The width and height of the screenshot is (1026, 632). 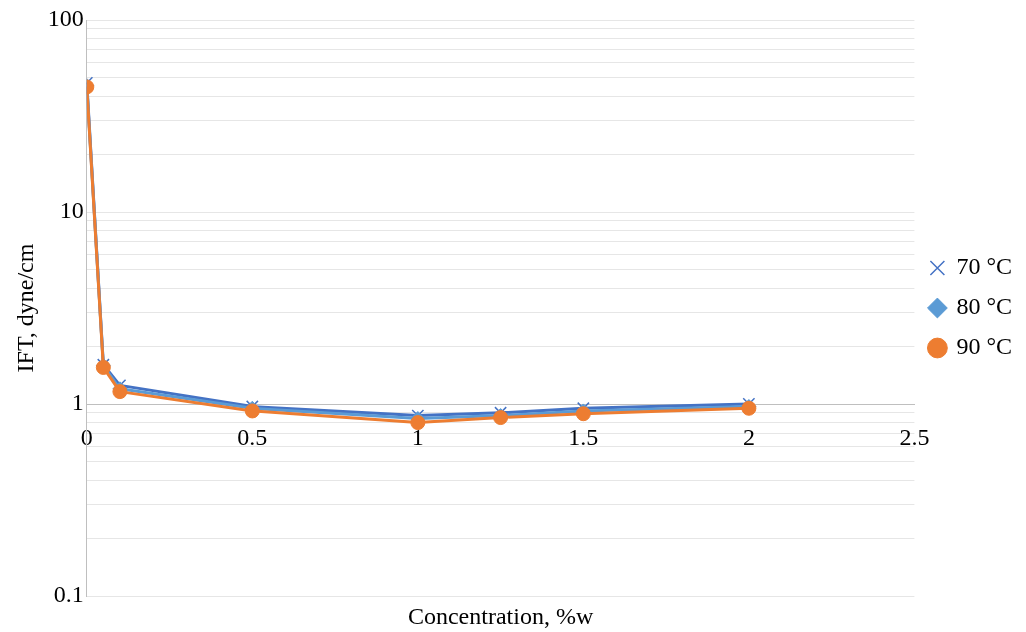 I want to click on y-tick-label: 0.1, so click(x=68, y=594).